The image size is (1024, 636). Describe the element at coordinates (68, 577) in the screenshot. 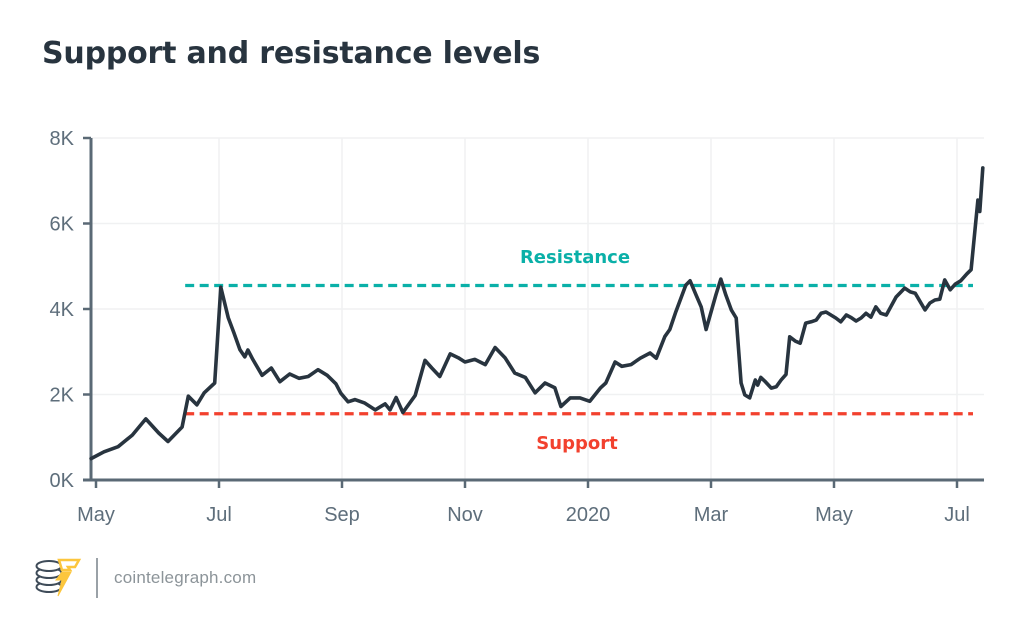

I see `lightning-bolt-icon` at that location.